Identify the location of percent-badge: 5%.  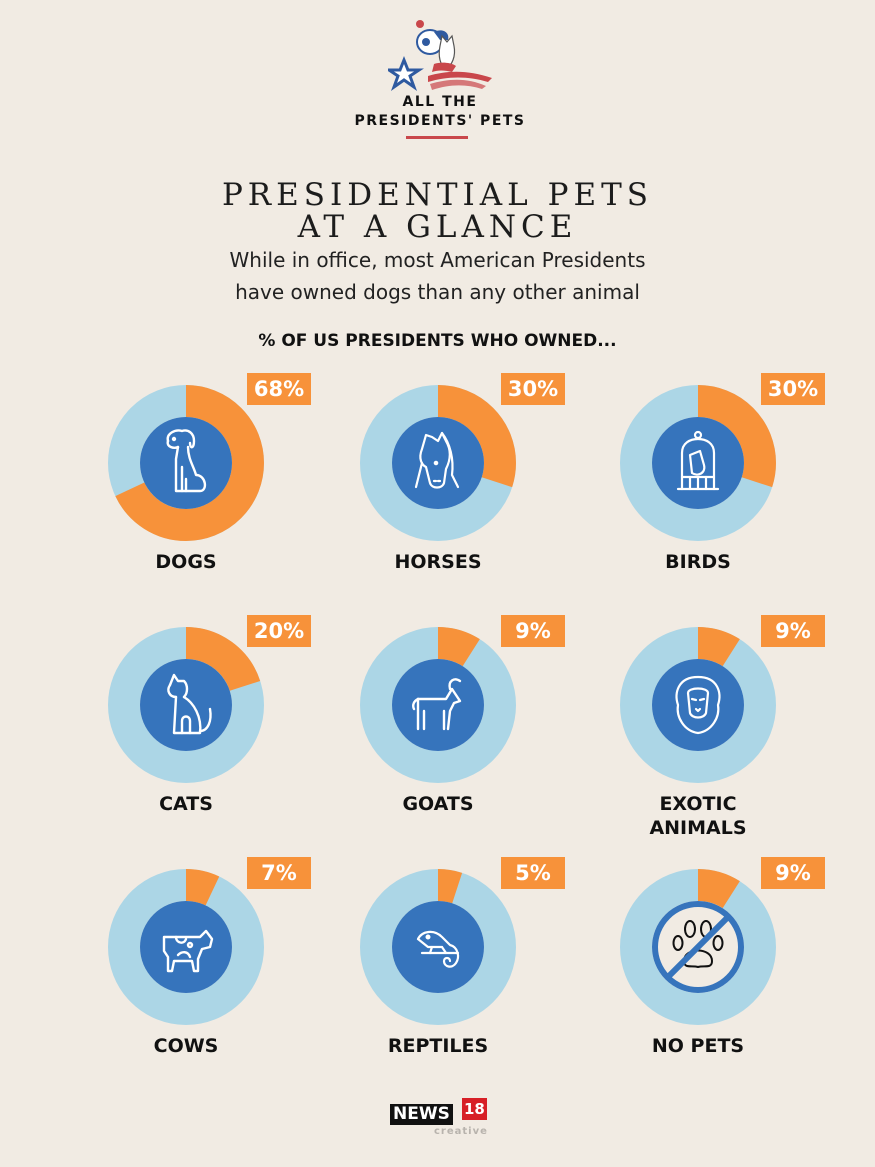
(533, 873).